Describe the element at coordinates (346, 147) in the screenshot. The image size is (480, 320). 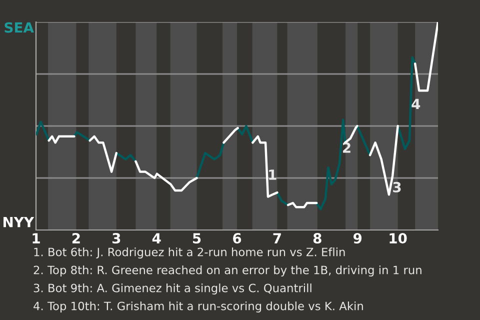
I see `annotation: 2` at that location.